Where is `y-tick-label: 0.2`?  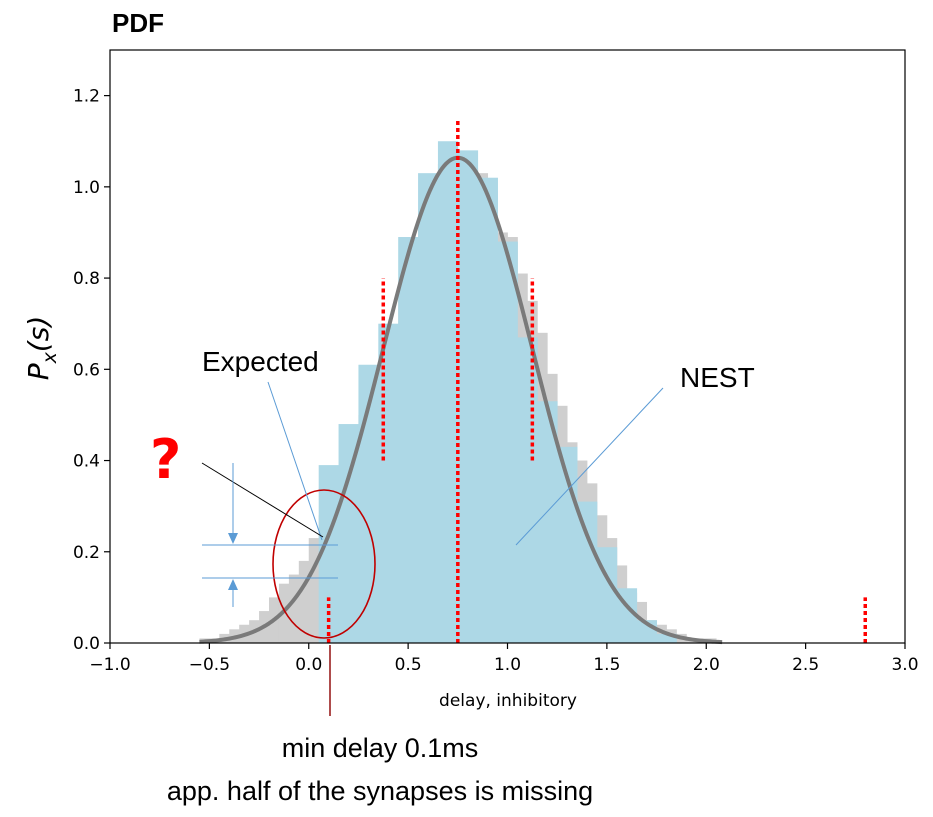 y-tick-label: 0.2 is located at coordinates (86, 553).